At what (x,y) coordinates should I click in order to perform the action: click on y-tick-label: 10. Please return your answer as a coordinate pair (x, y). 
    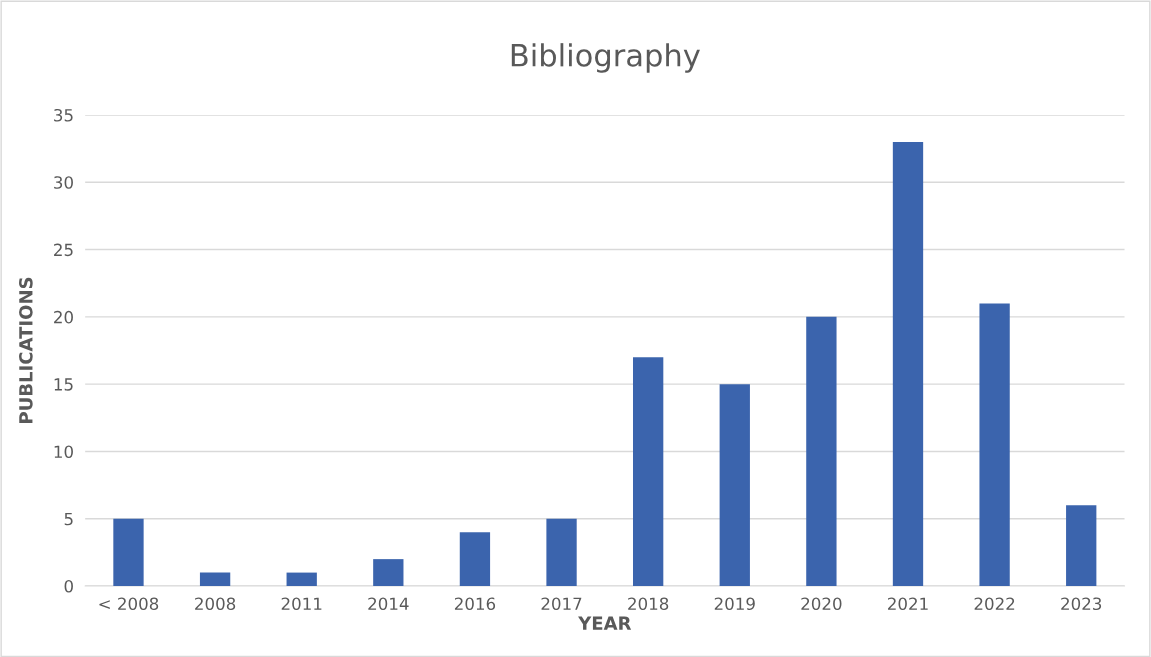
    Looking at the image, I should click on (63, 452).